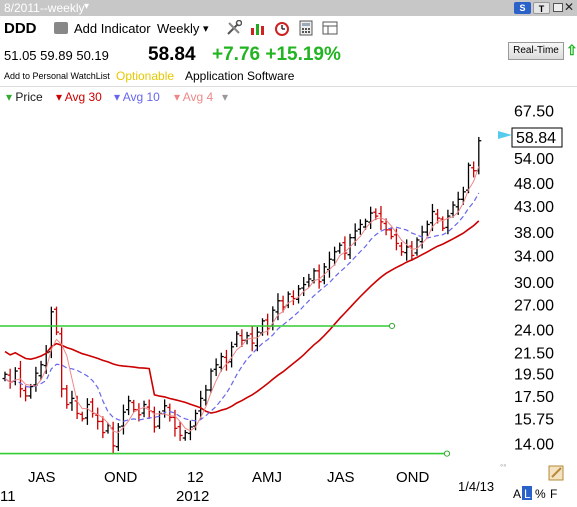 This screenshot has height=507, width=577. What do you see at coordinates (522, 8) in the screenshot?
I see `s-icon: S` at bounding box center [522, 8].